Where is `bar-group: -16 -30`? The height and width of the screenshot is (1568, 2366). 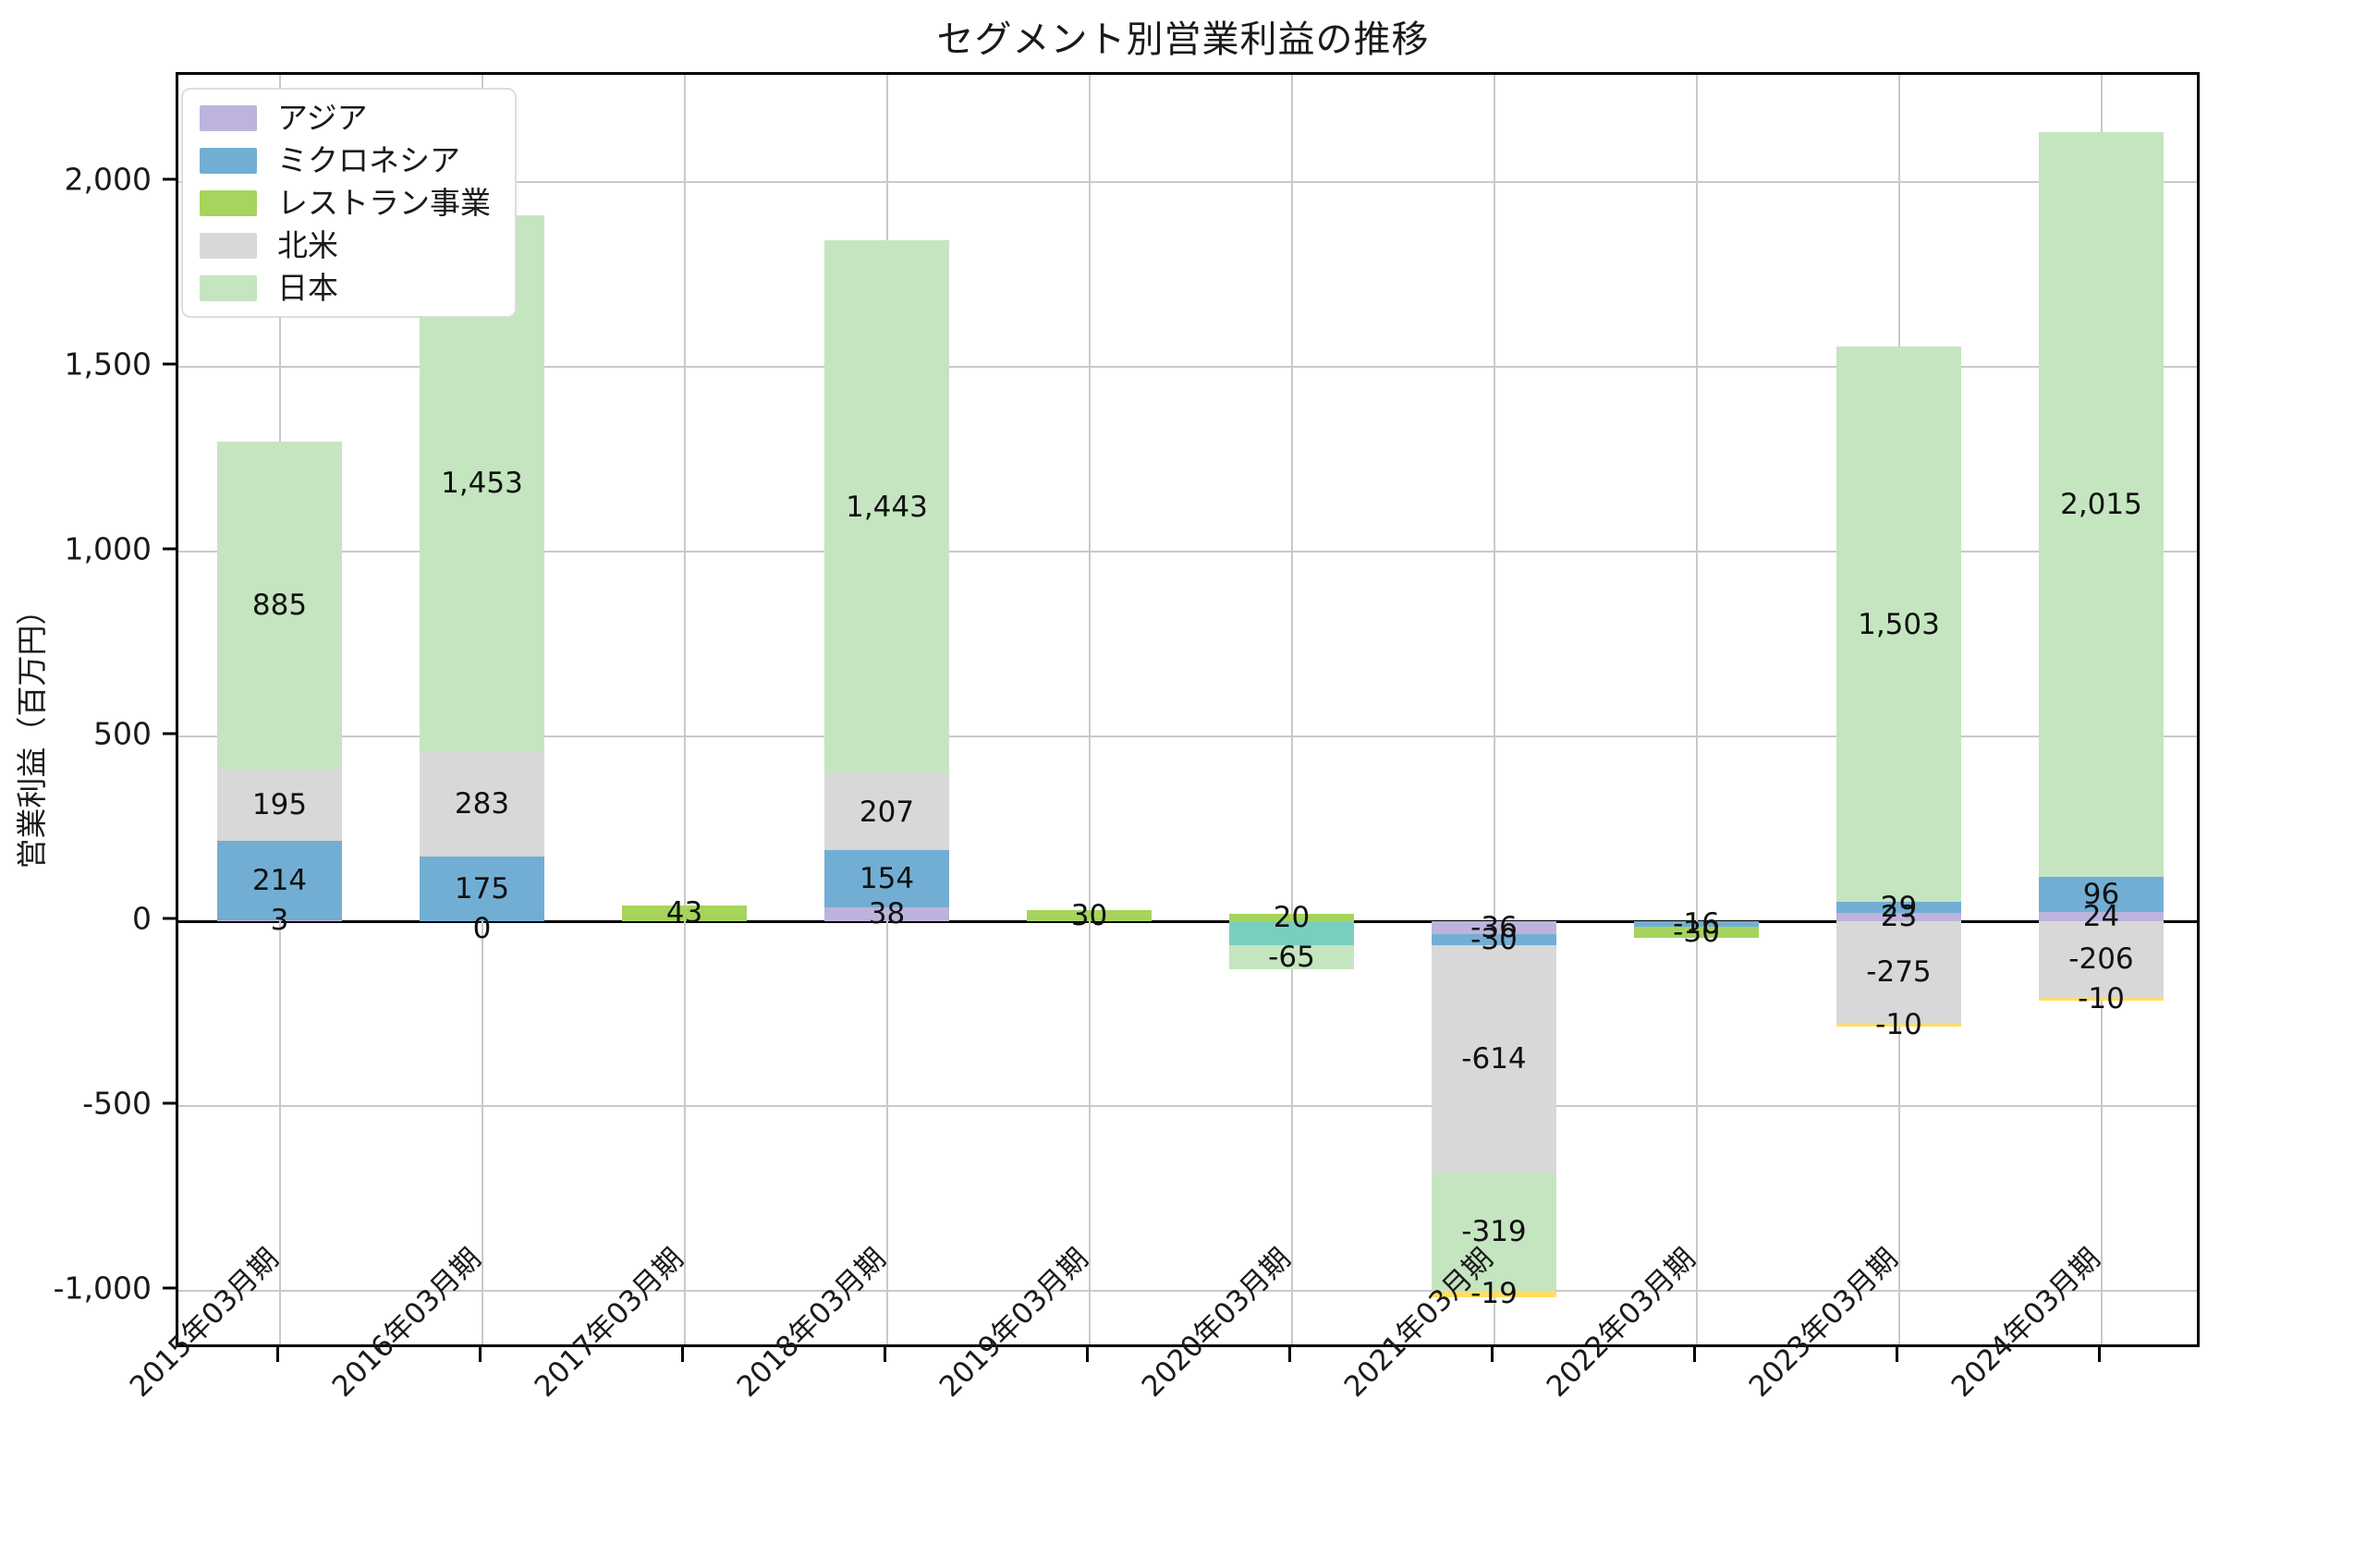 bar-group: -16 -30 is located at coordinates (1696, 712).